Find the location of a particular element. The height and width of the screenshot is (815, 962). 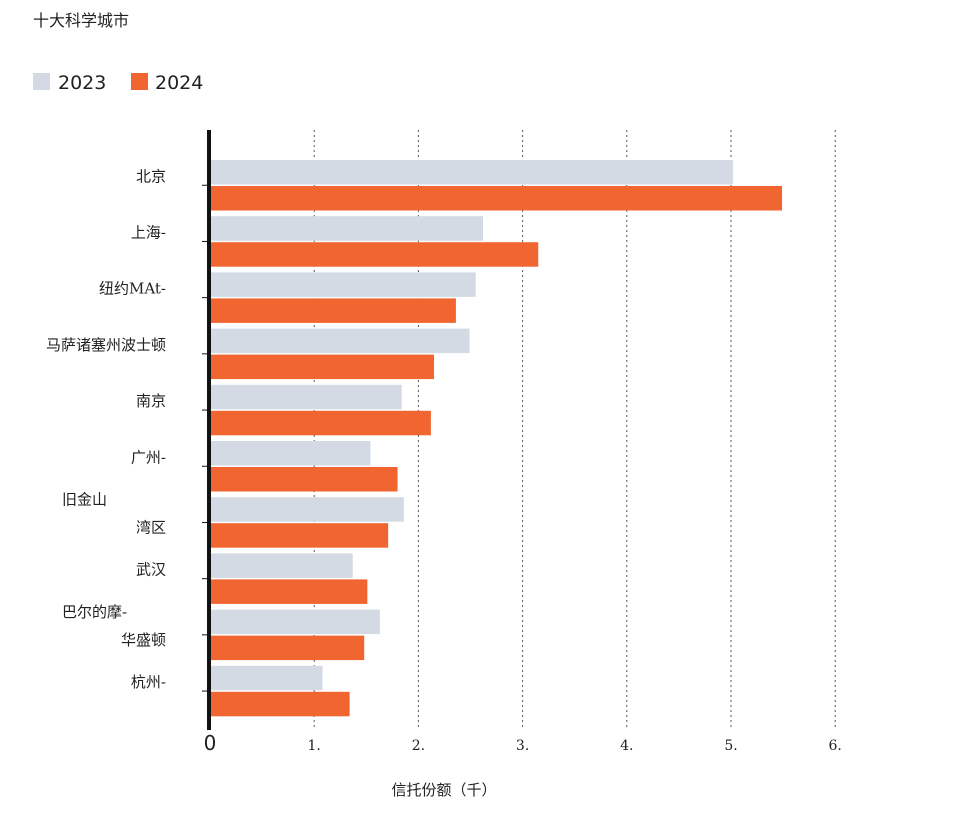

category-label: 湾区 is located at coordinates (151, 527).